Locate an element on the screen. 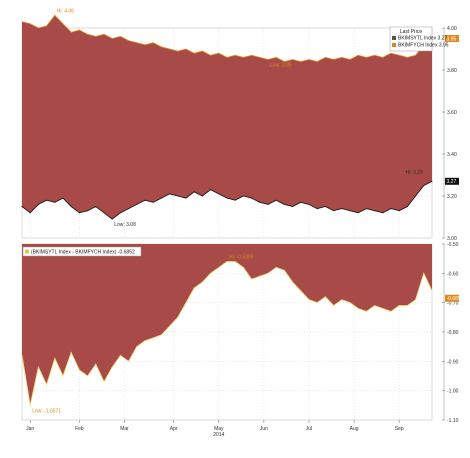 The image size is (470, 458). annotation-label: Low: -1.0571 is located at coordinates (46, 411).